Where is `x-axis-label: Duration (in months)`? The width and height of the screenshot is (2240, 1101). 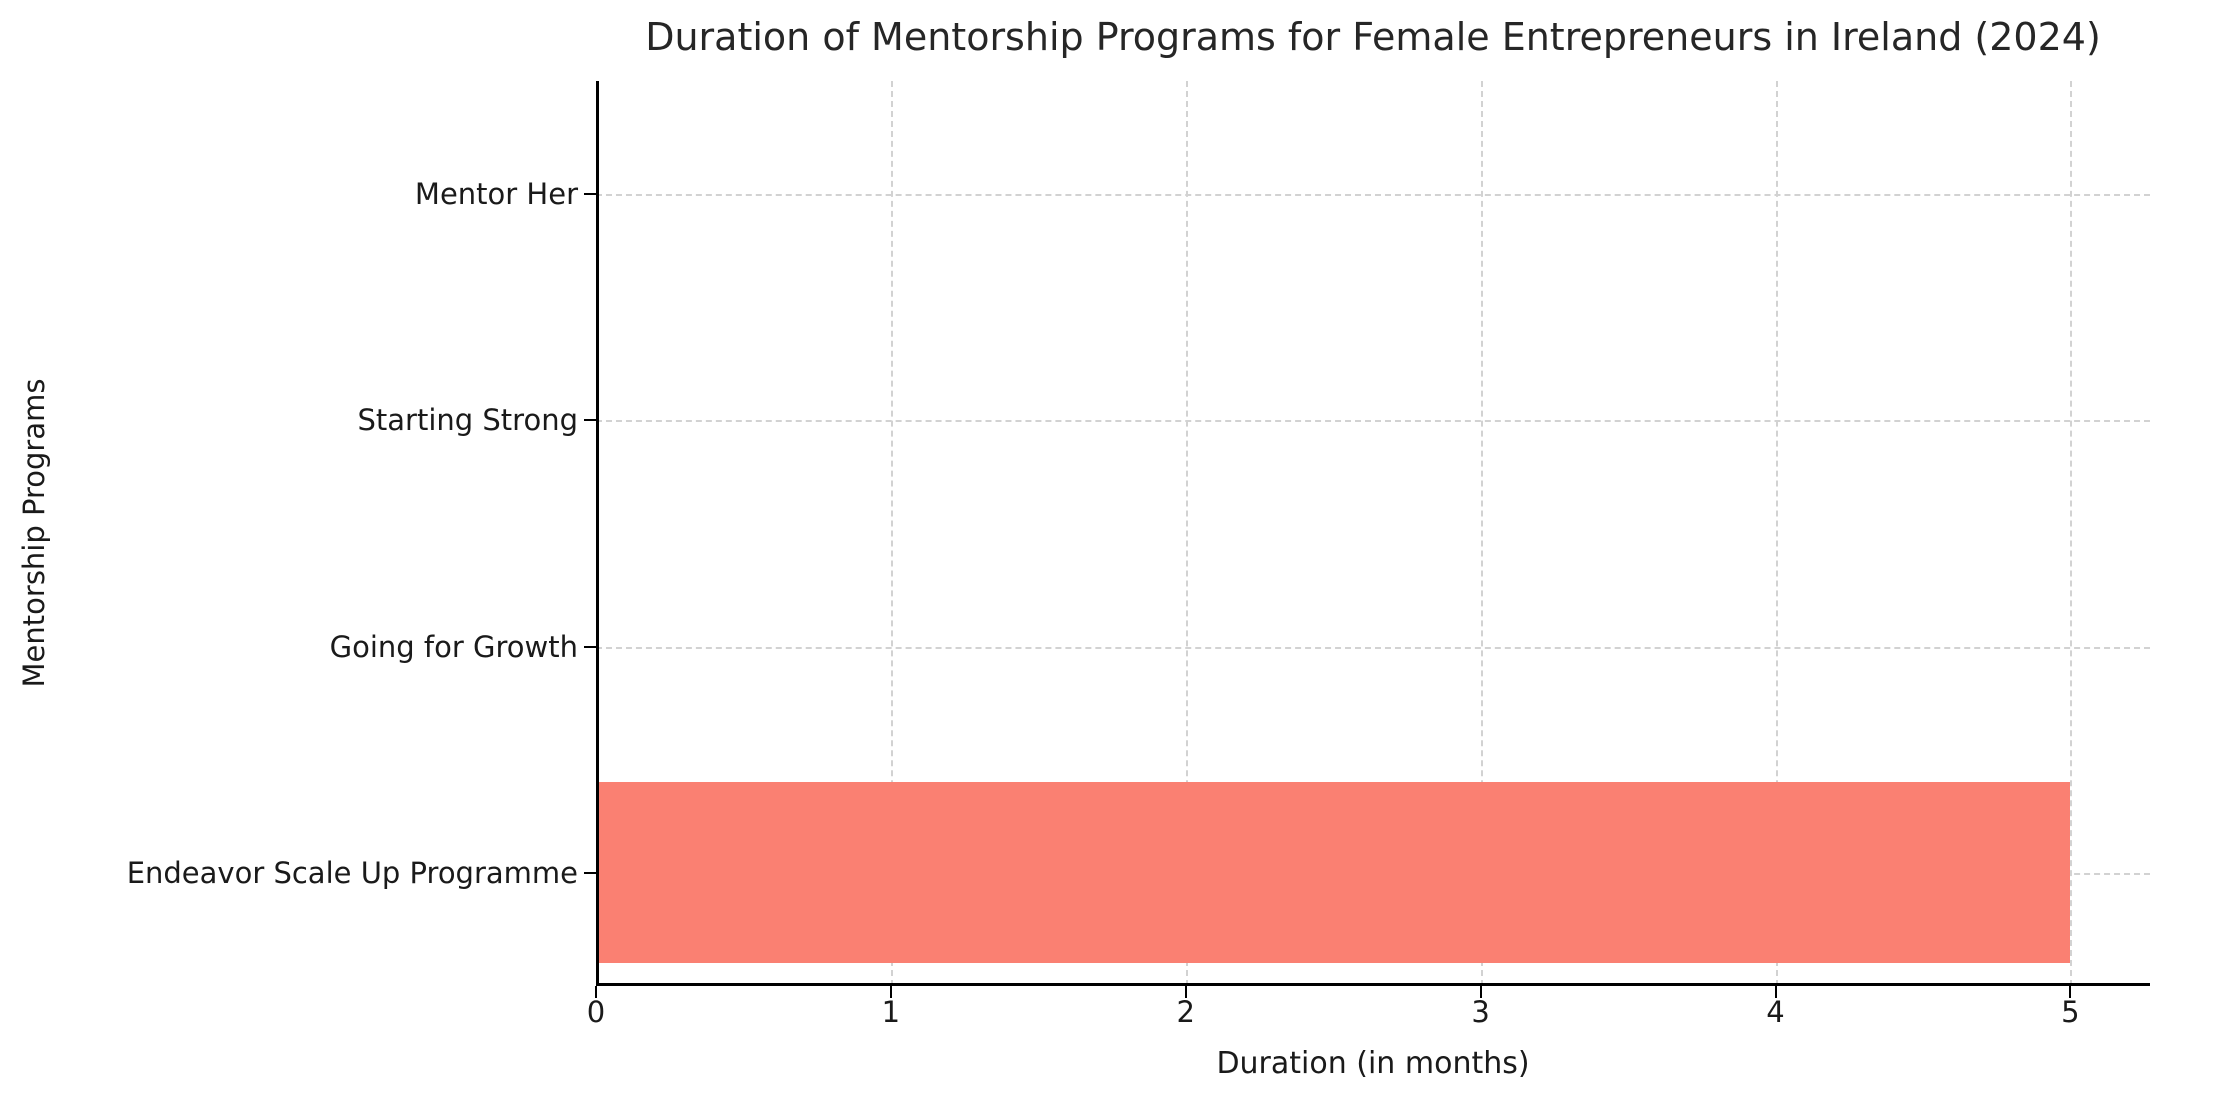
x-axis-label: Duration (in months) is located at coordinates (1373, 1063).